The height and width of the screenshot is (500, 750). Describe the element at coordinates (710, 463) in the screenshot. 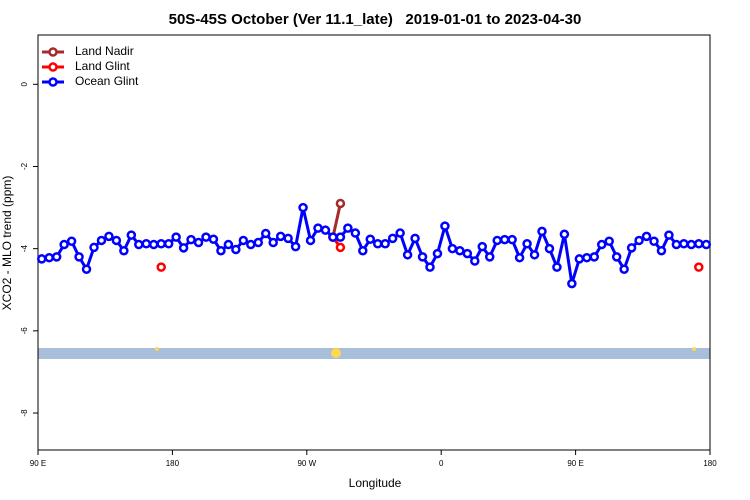

I see `x-tick-label: 180` at that location.